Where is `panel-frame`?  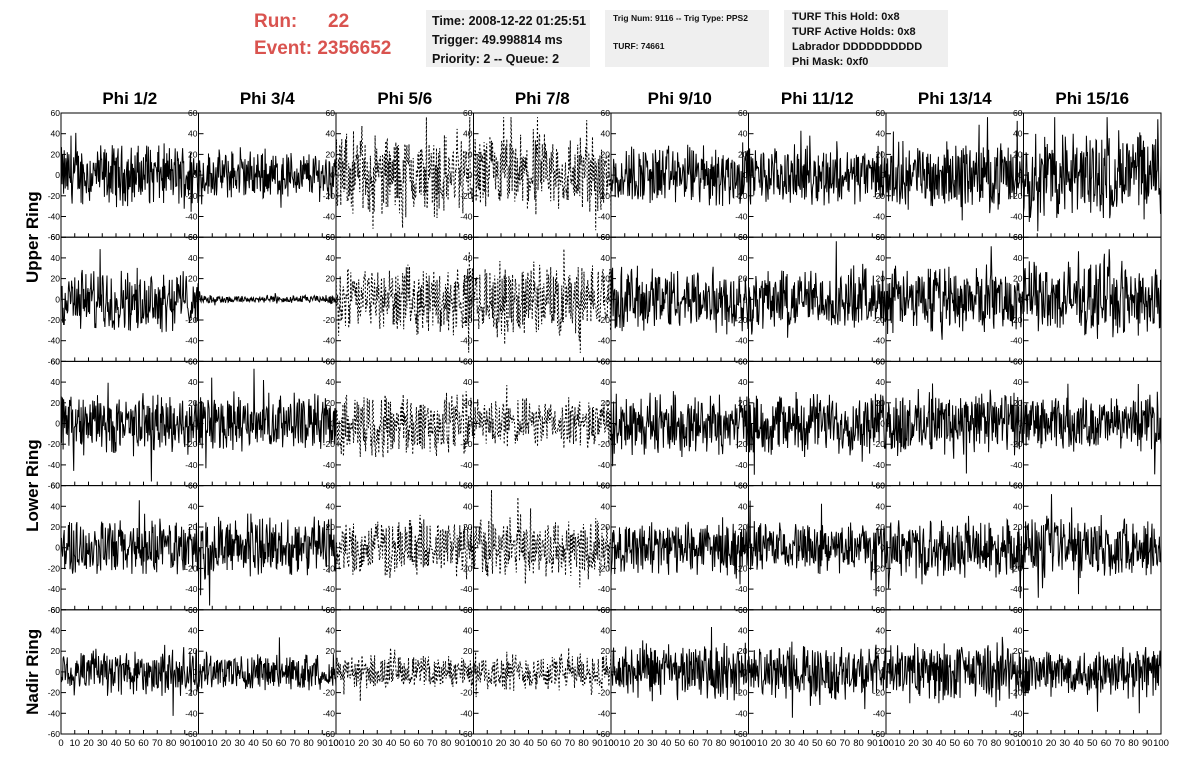 panel-frame is located at coordinates (404, 423).